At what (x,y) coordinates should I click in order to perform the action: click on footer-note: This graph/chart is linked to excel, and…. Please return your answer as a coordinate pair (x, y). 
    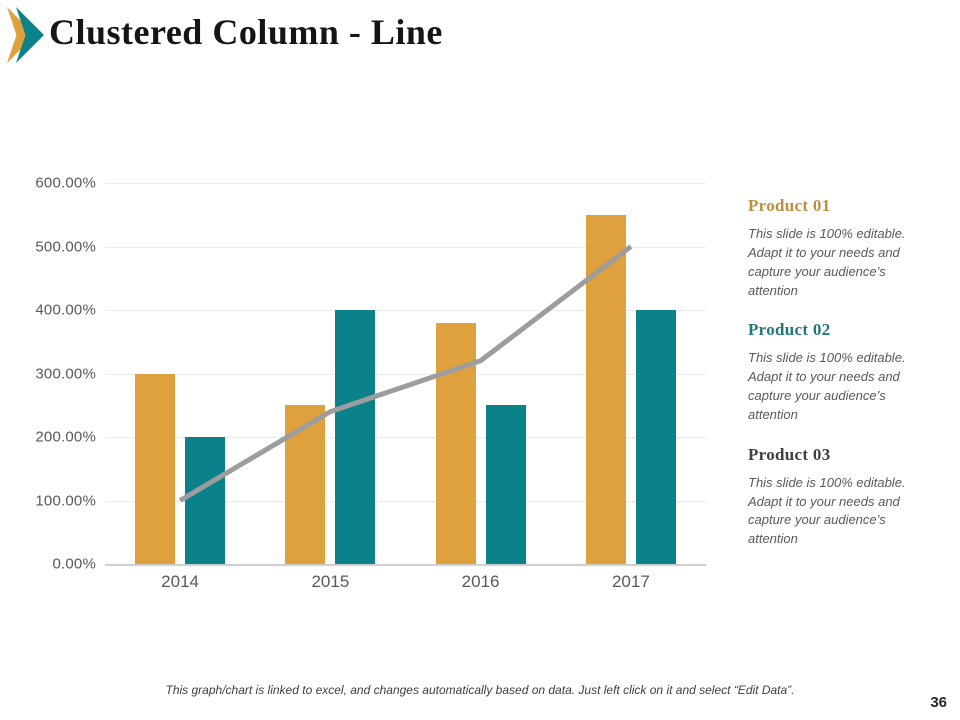
    Looking at the image, I should click on (480, 690).